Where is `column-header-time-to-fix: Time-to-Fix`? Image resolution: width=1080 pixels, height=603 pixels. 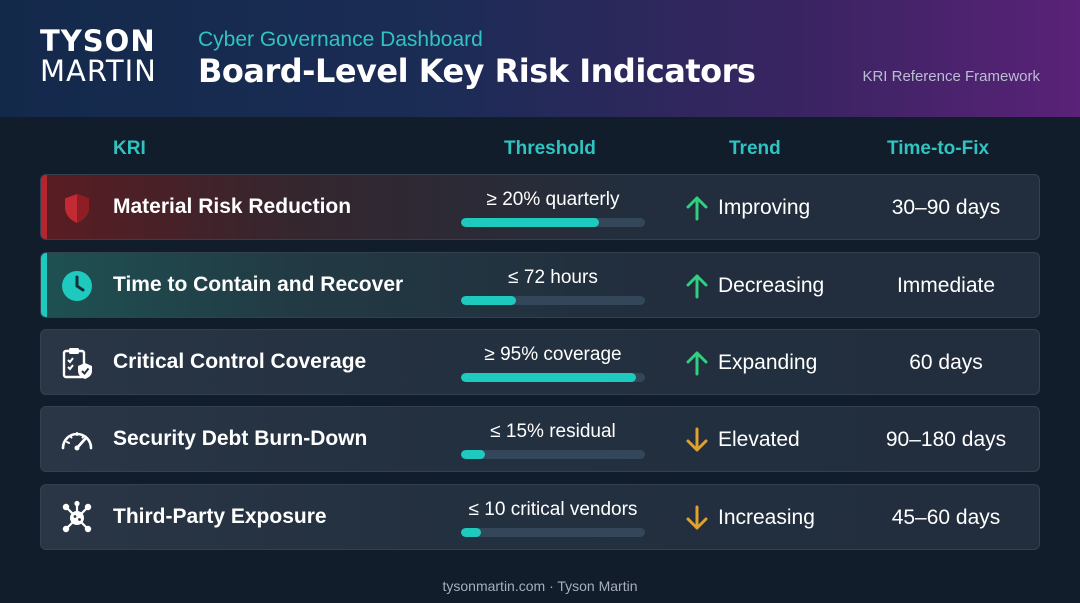 column-header-time-to-fix: Time-to-Fix is located at coordinates (938, 148).